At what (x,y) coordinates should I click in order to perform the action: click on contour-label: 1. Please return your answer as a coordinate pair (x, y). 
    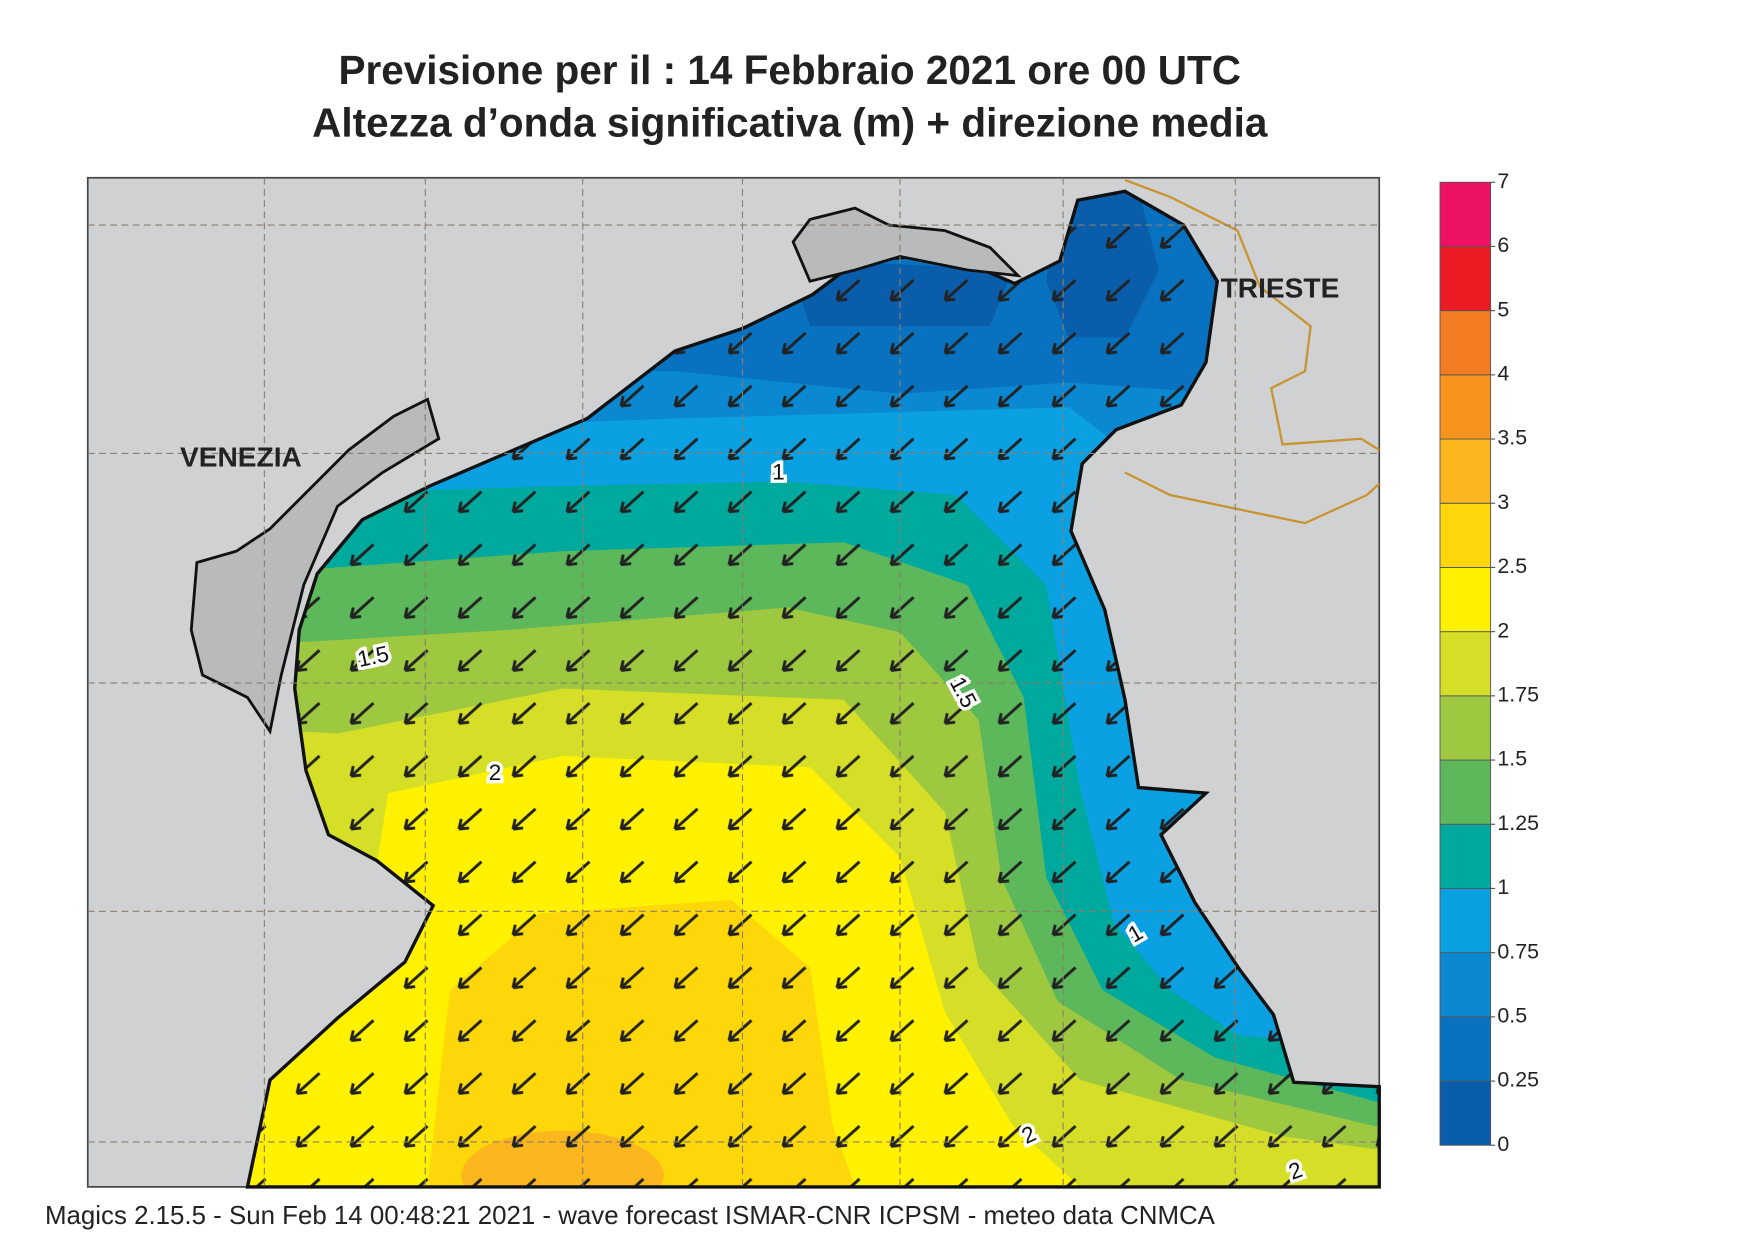
    Looking at the image, I should click on (778, 472).